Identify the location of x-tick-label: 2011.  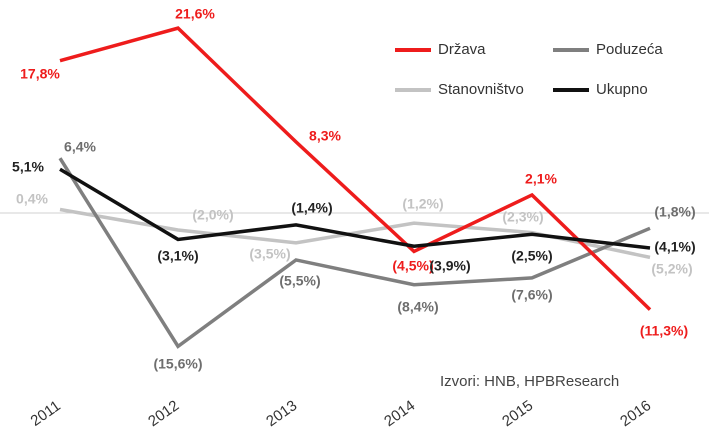
(46, 413).